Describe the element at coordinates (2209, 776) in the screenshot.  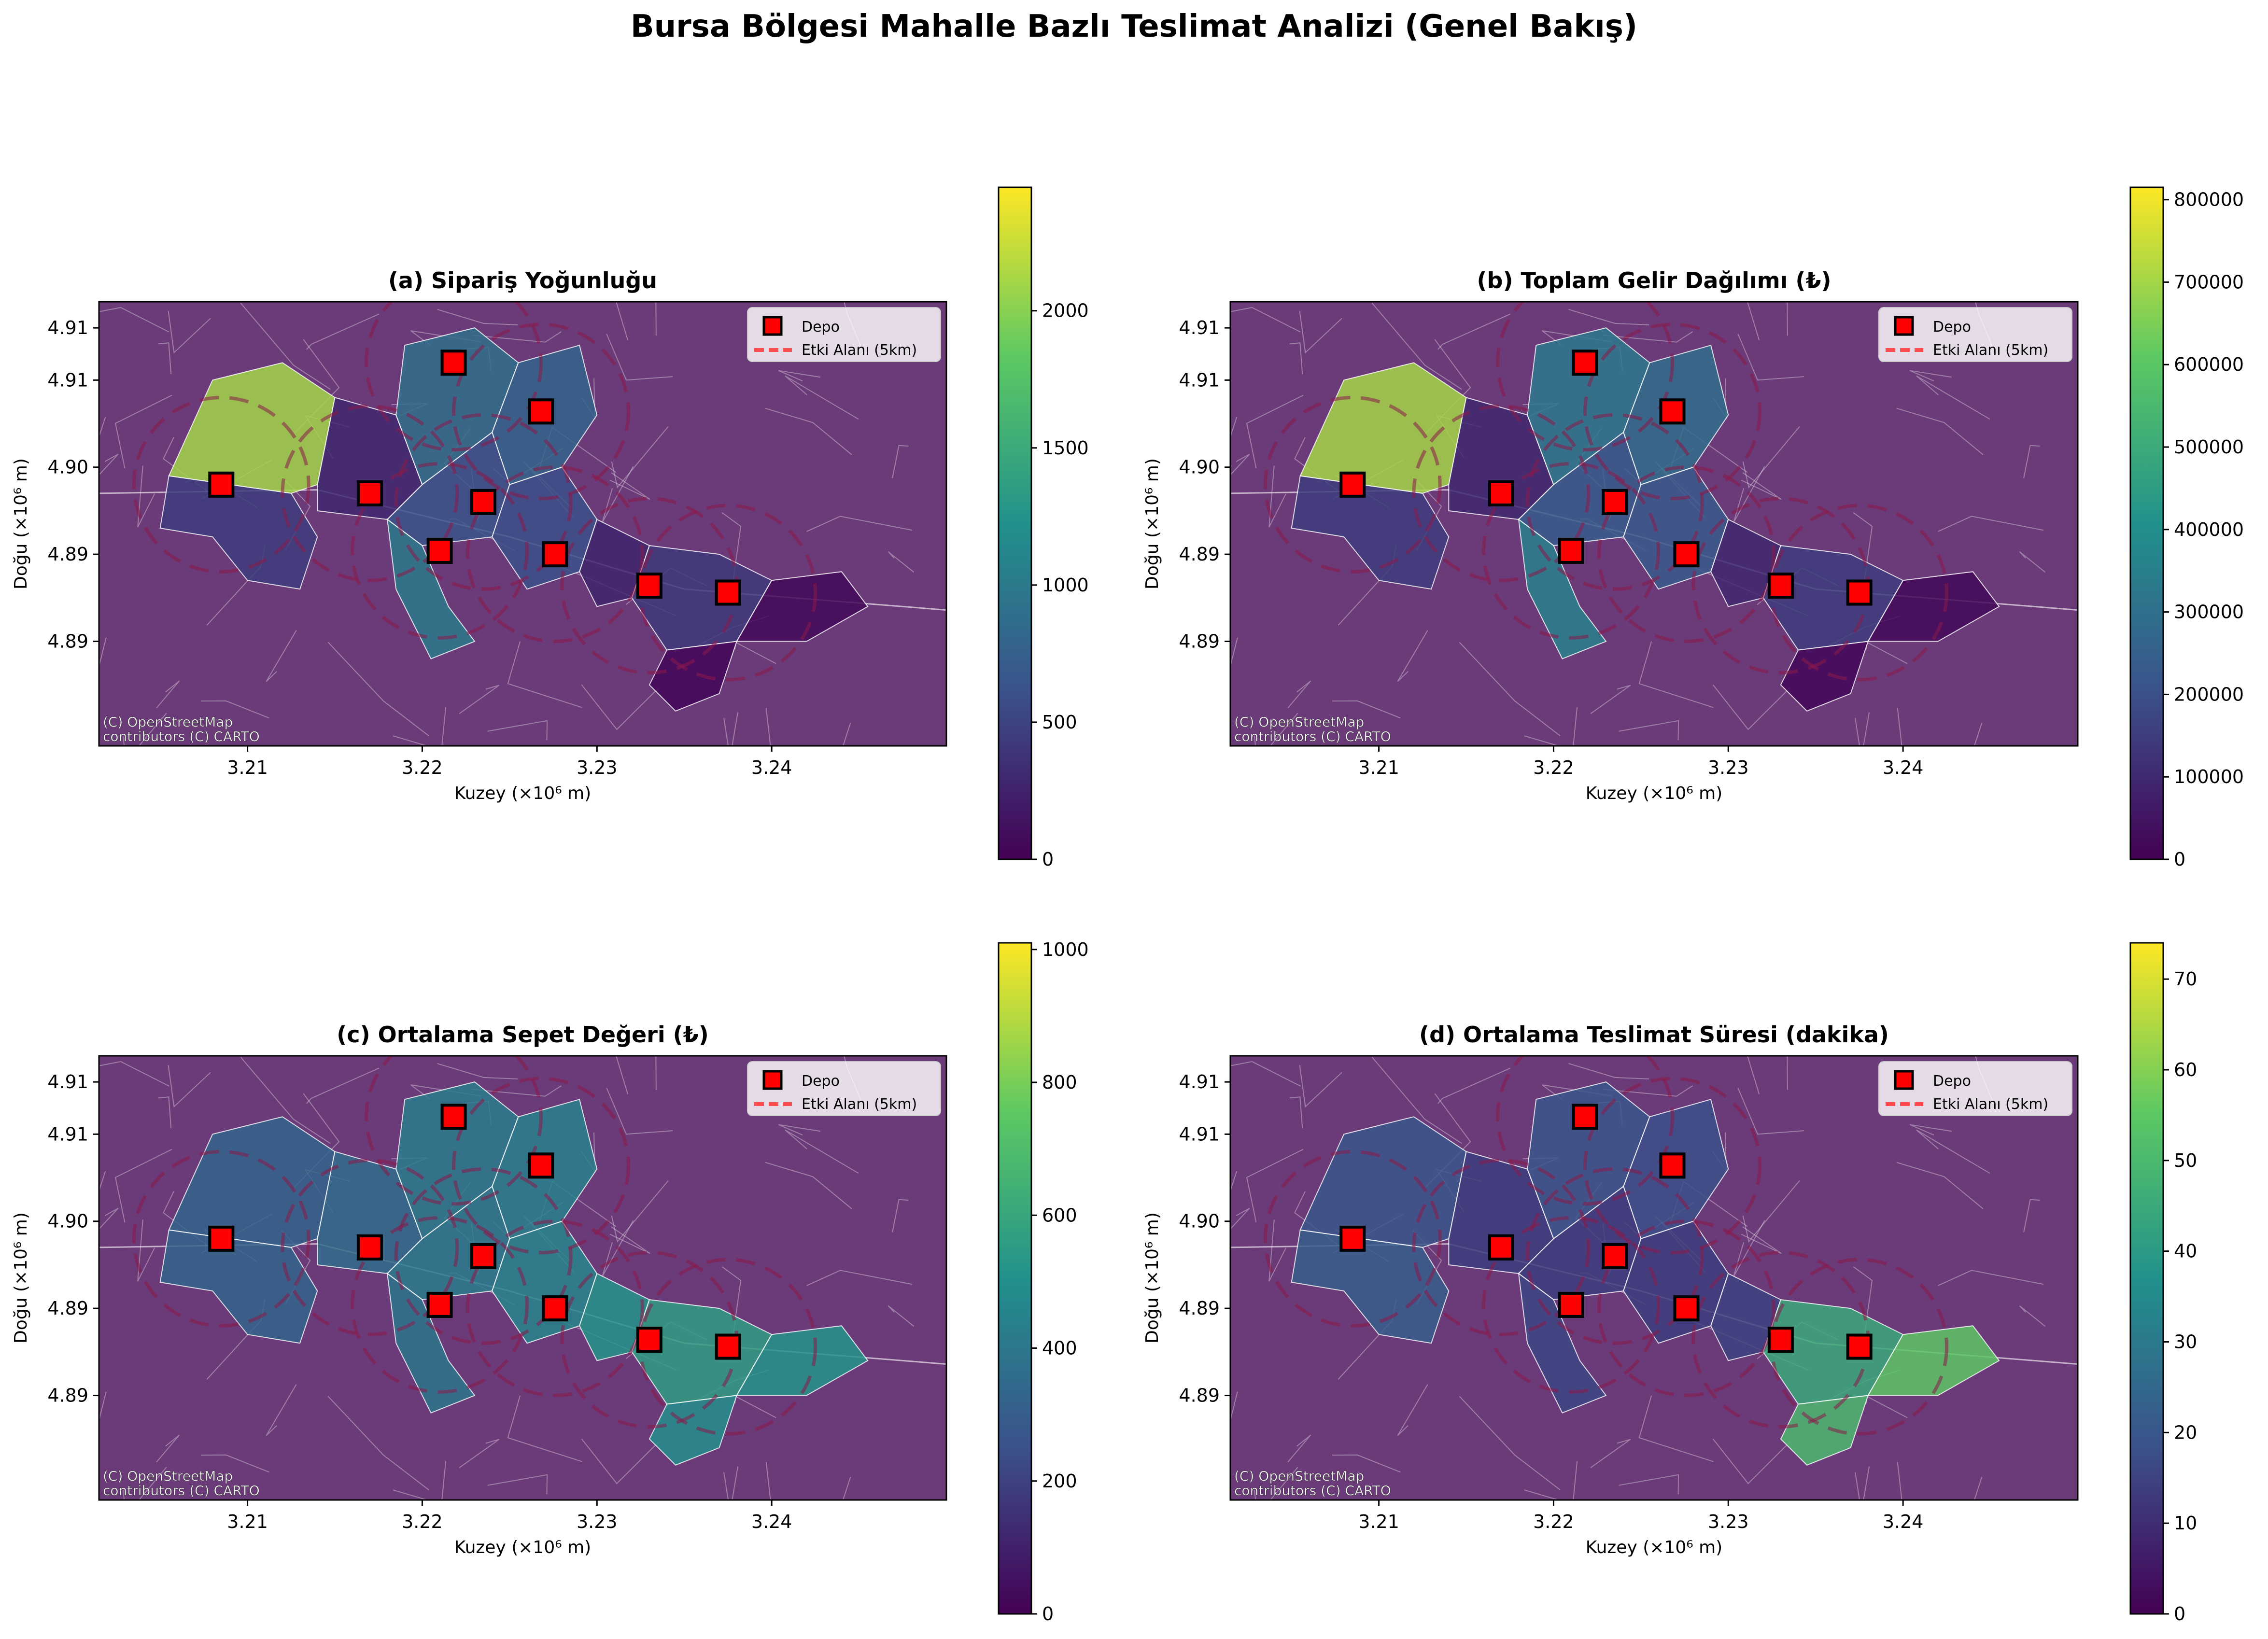
I see `colorbar-tick-label: 100000` at that location.